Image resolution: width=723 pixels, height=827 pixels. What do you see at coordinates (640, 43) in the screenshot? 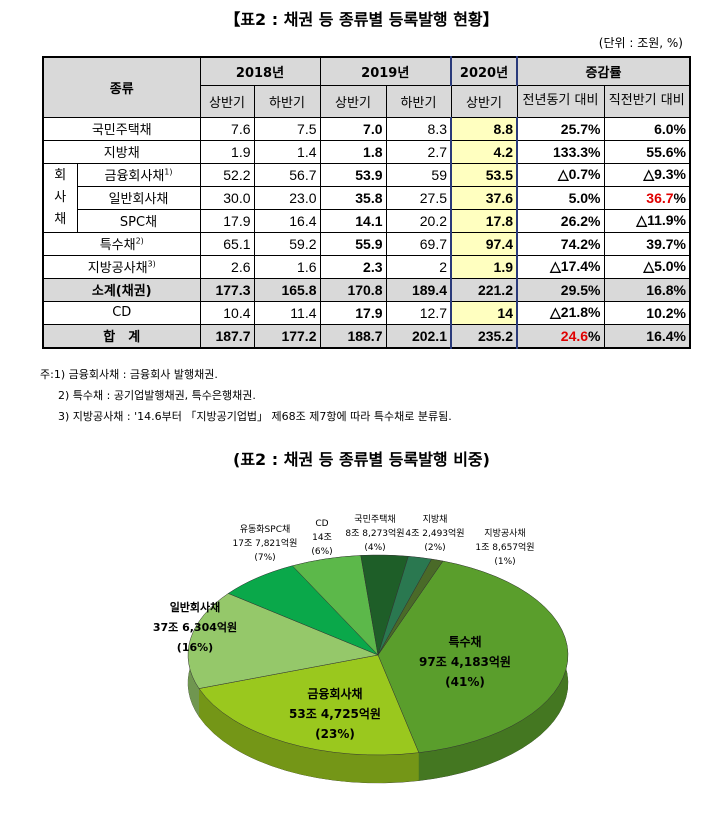
I see `unit-label: (단위 : 조원, %)` at bounding box center [640, 43].